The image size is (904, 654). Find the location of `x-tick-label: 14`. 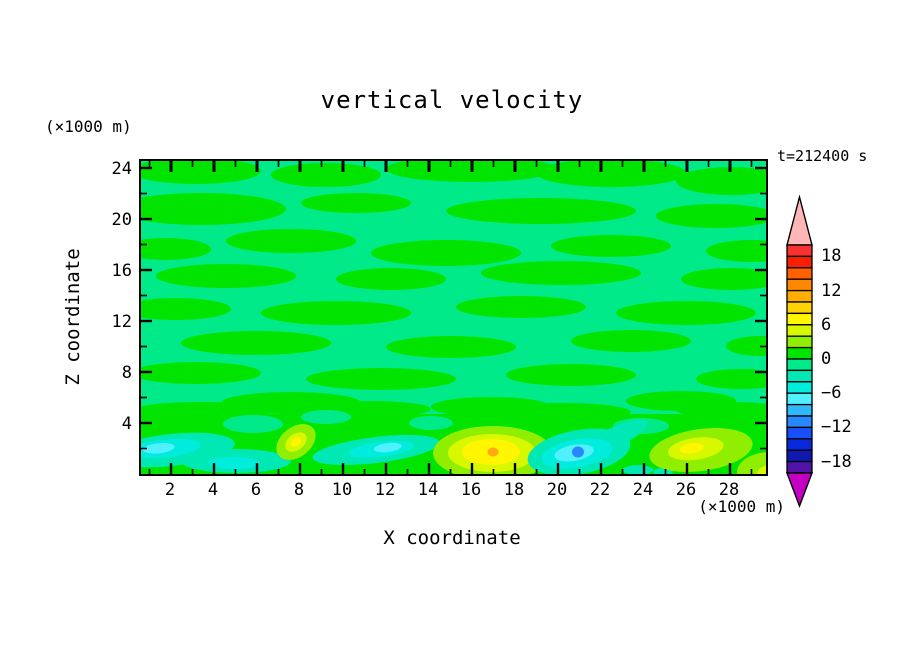

x-tick-label: 14 is located at coordinates (428, 490).